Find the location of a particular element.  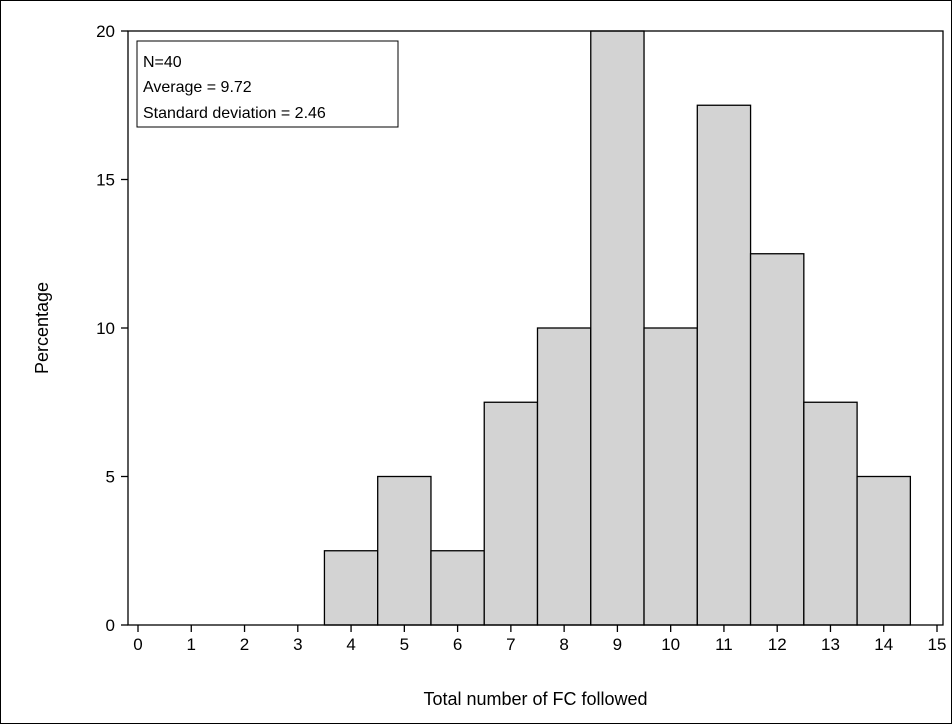

x-tick-label-12: 12 is located at coordinates (777, 644).